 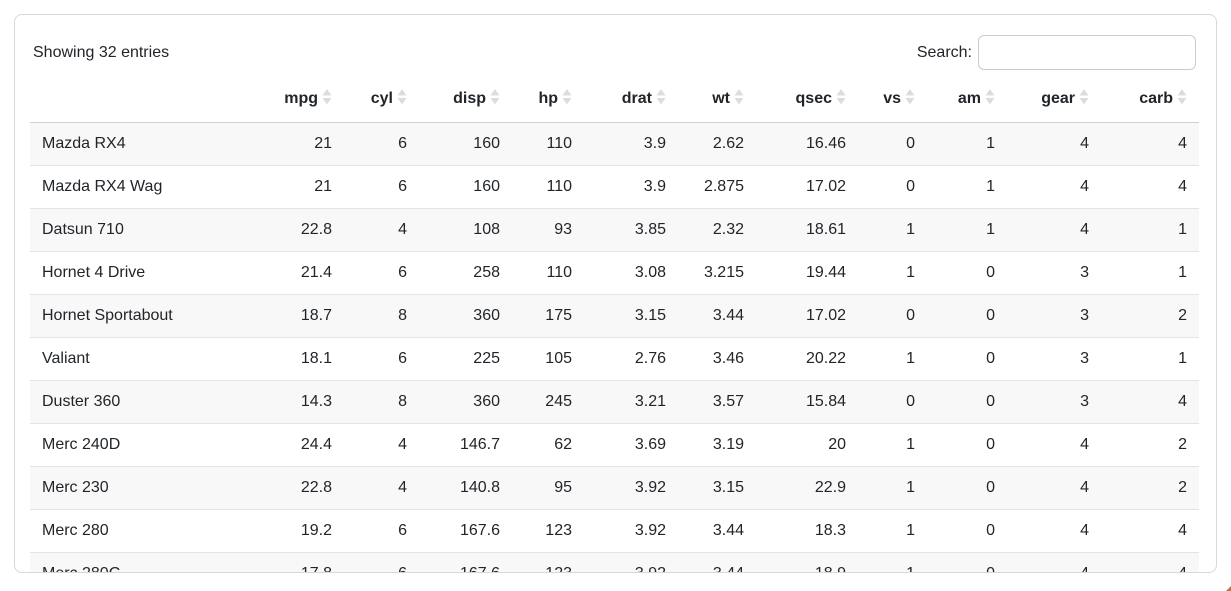 I want to click on column-label: gear, so click(x=1058, y=98).